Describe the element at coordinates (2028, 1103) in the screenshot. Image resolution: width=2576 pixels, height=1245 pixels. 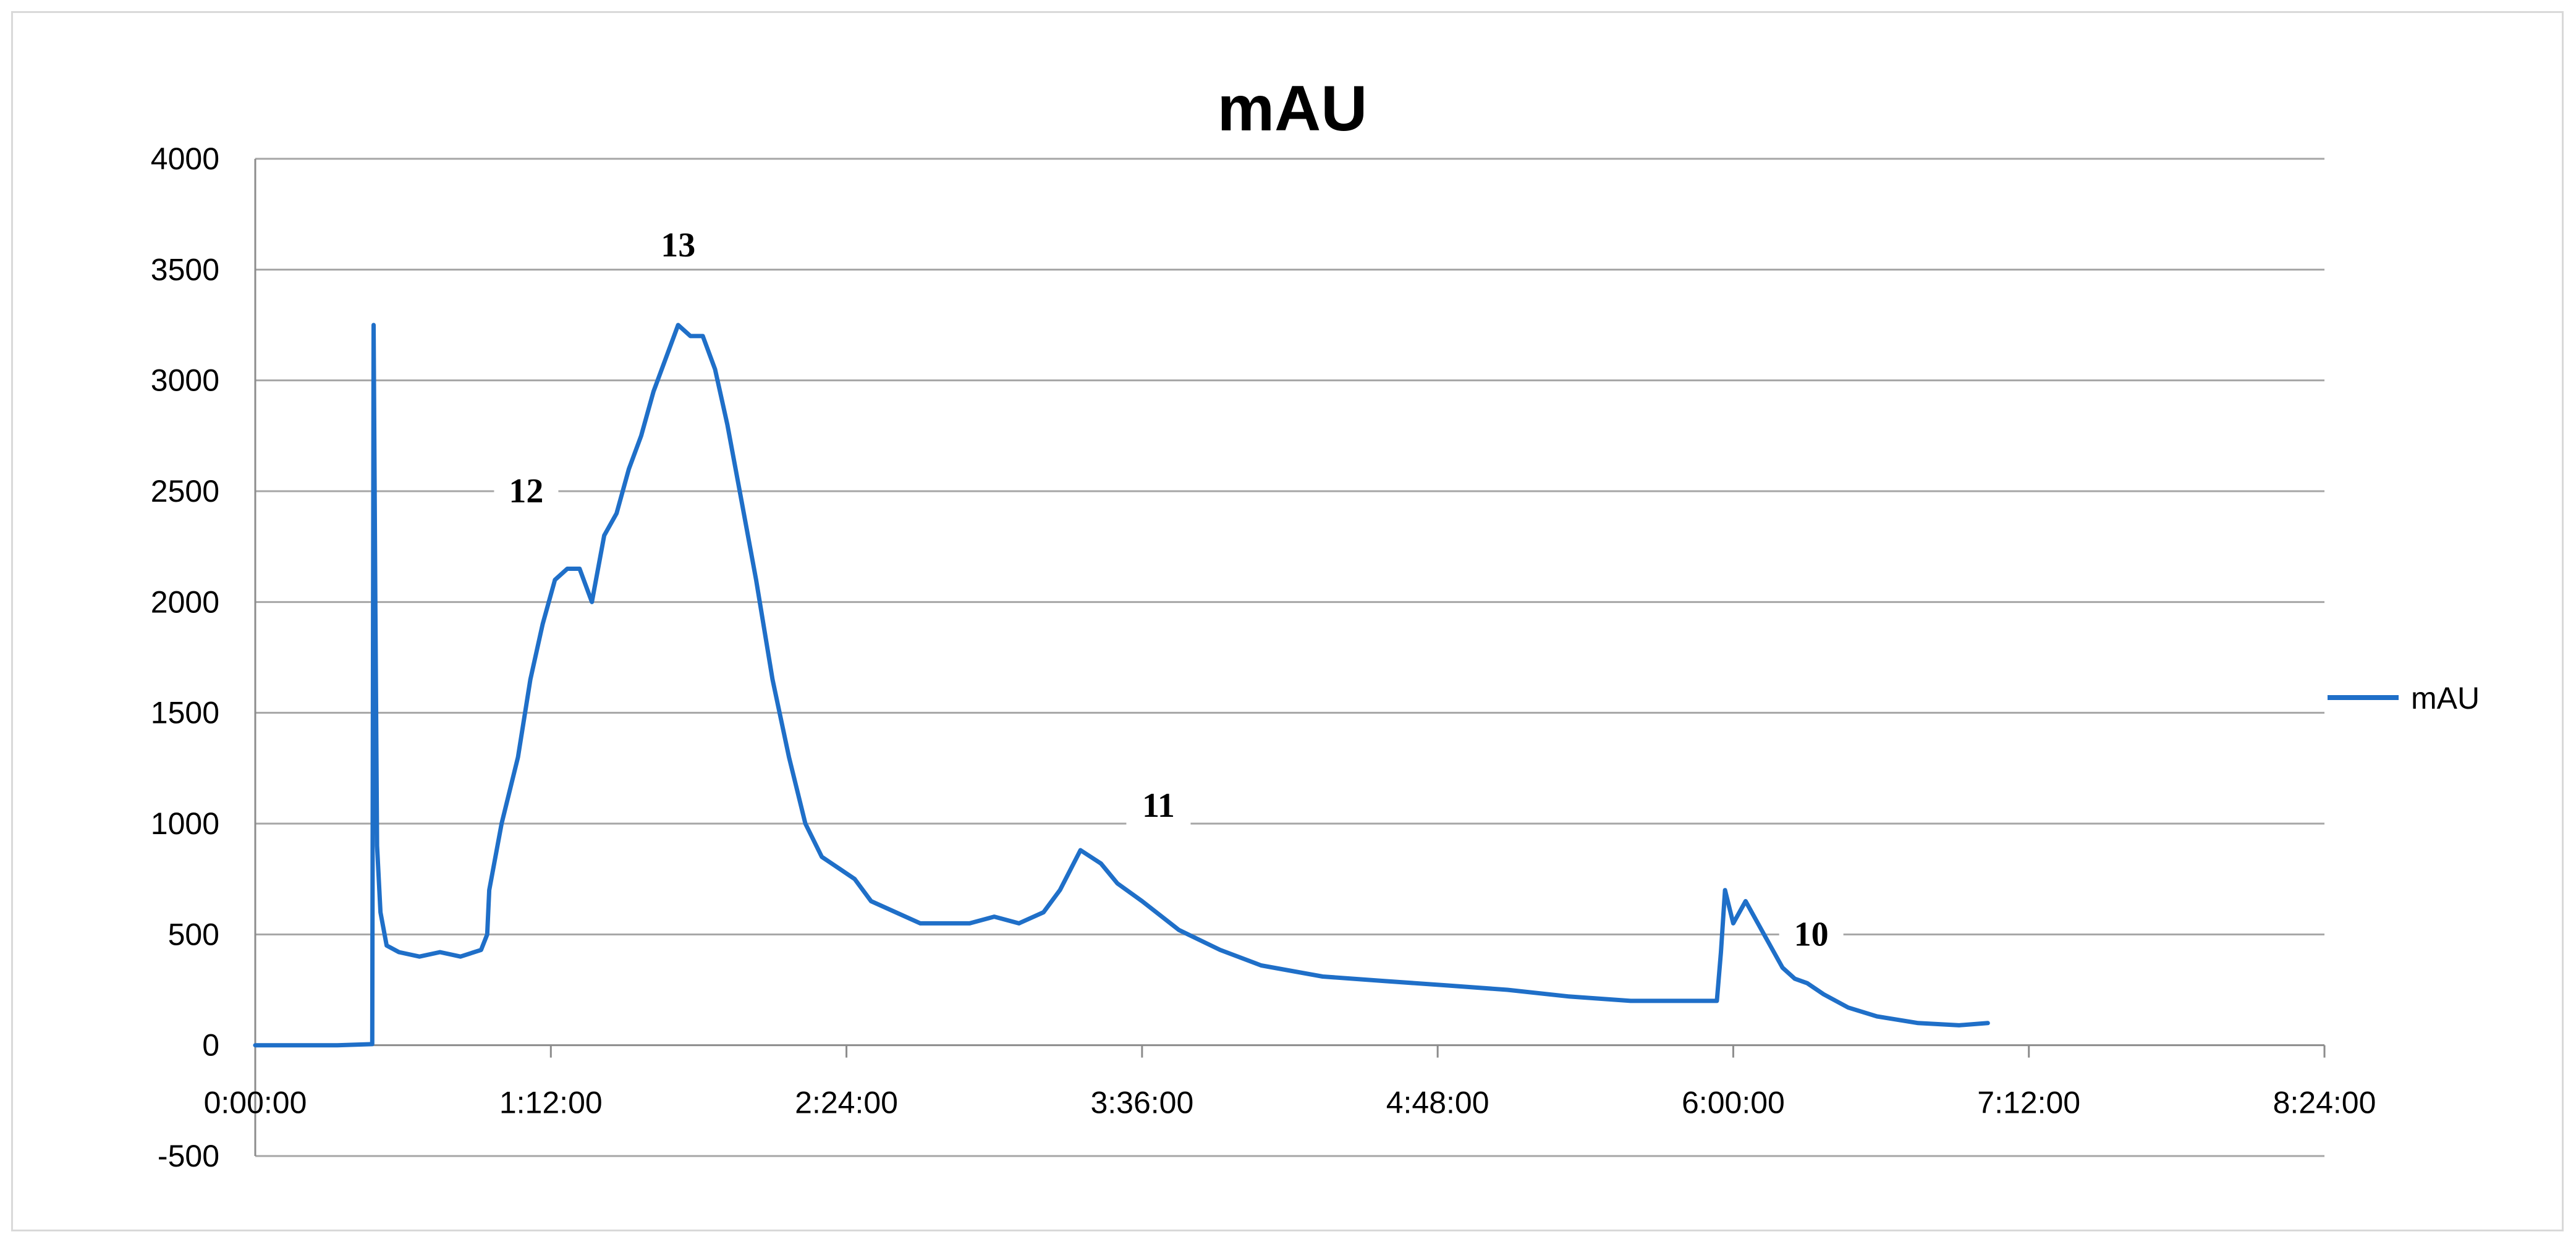
I see `x-tick-label: 7:12:00` at that location.